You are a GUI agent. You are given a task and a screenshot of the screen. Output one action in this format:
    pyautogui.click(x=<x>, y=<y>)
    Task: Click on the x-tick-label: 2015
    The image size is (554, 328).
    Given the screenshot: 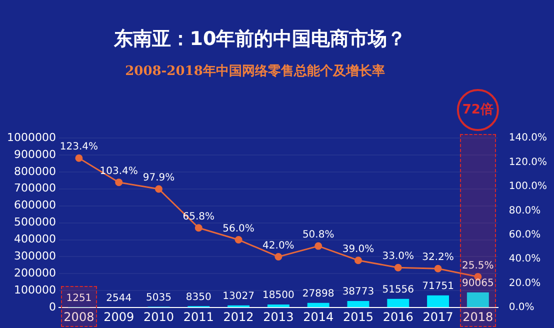 What is the action you would take?
    pyautogui.click(x=358, y=317)
    